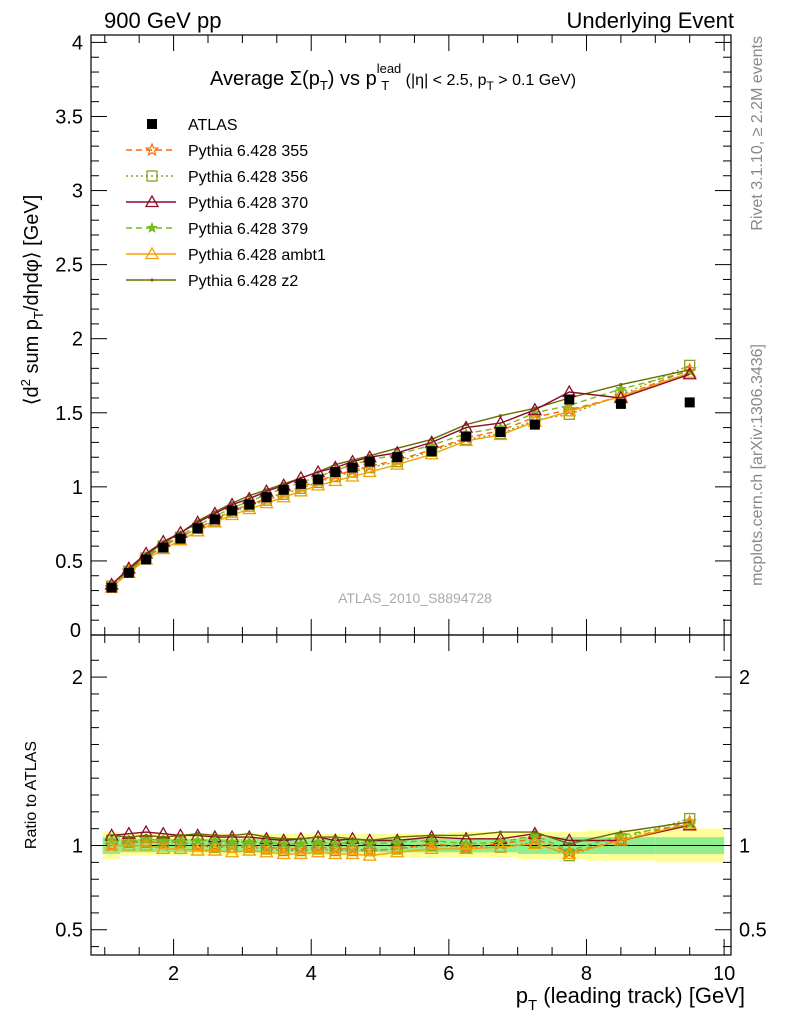 The image size is (786, 1024). I want to click on ratio-line, so click(400, 837).